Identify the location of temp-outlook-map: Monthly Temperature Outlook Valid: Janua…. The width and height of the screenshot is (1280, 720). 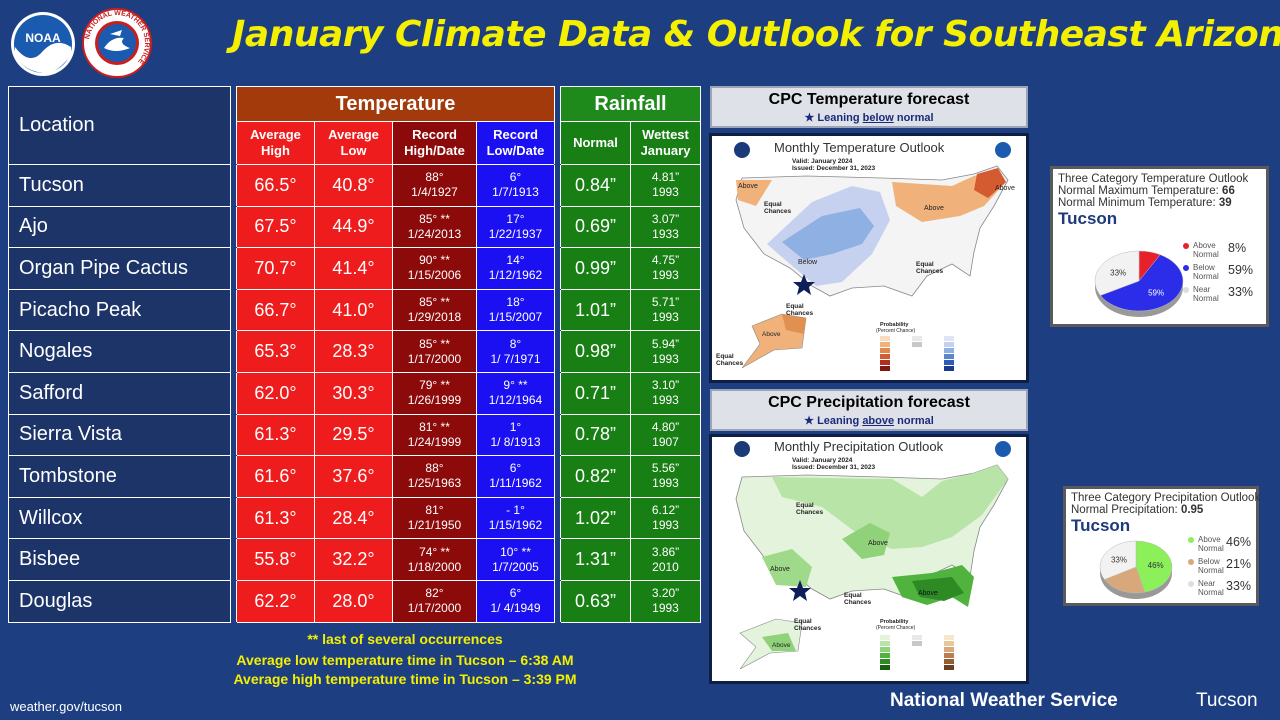
(869, 258).